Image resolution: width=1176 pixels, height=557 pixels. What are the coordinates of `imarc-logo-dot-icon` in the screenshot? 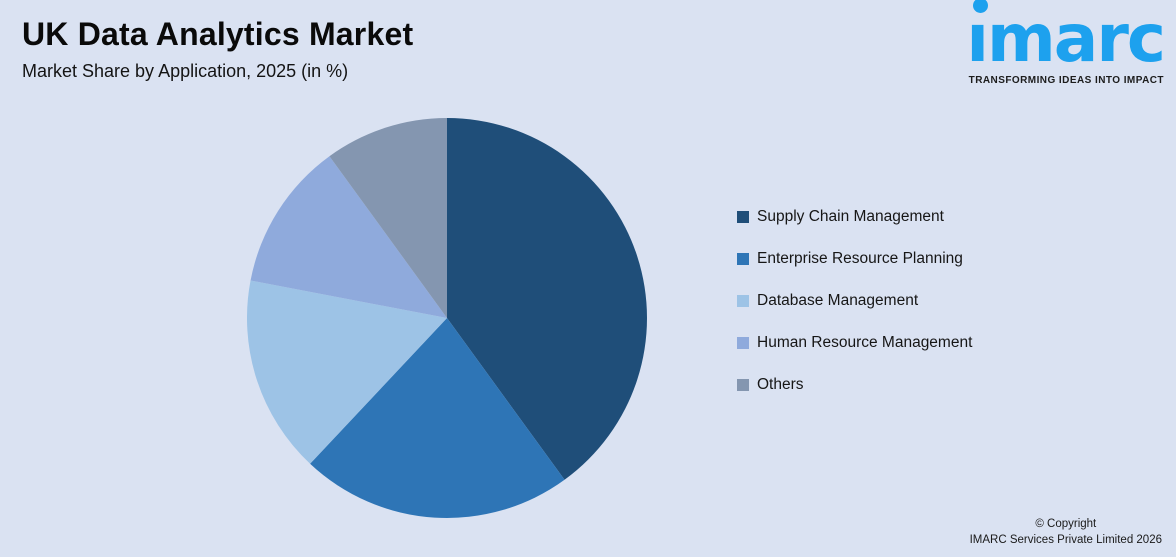 It's located at (981, 6).